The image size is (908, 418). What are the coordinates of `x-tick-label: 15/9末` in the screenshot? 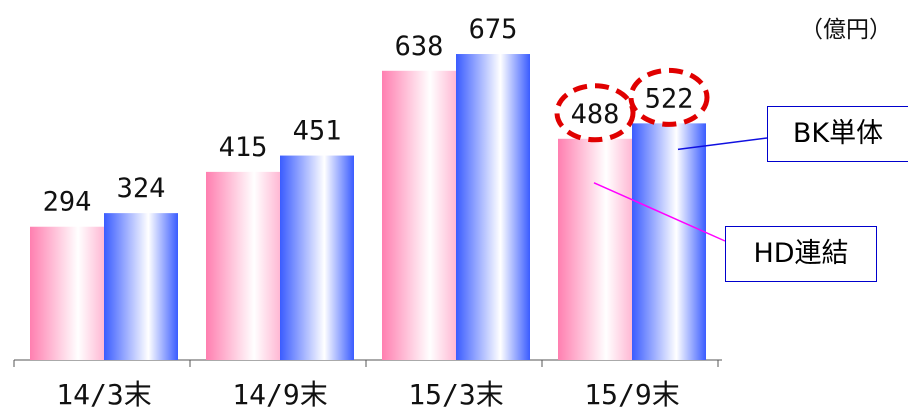 It's located at (631, 394).